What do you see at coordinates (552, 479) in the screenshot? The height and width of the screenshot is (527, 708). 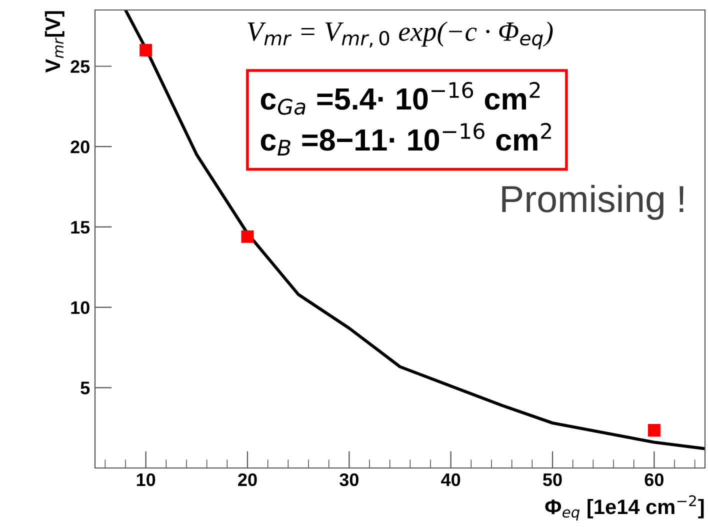 I see `x-tick-label: 50` at bounding box center [552, 479].